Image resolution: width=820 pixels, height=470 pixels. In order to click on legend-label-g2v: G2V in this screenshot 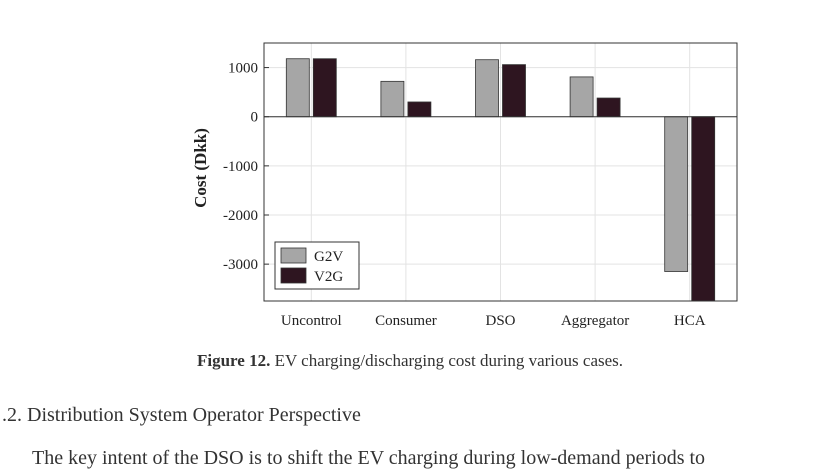, I will do `click(328, 257)`.